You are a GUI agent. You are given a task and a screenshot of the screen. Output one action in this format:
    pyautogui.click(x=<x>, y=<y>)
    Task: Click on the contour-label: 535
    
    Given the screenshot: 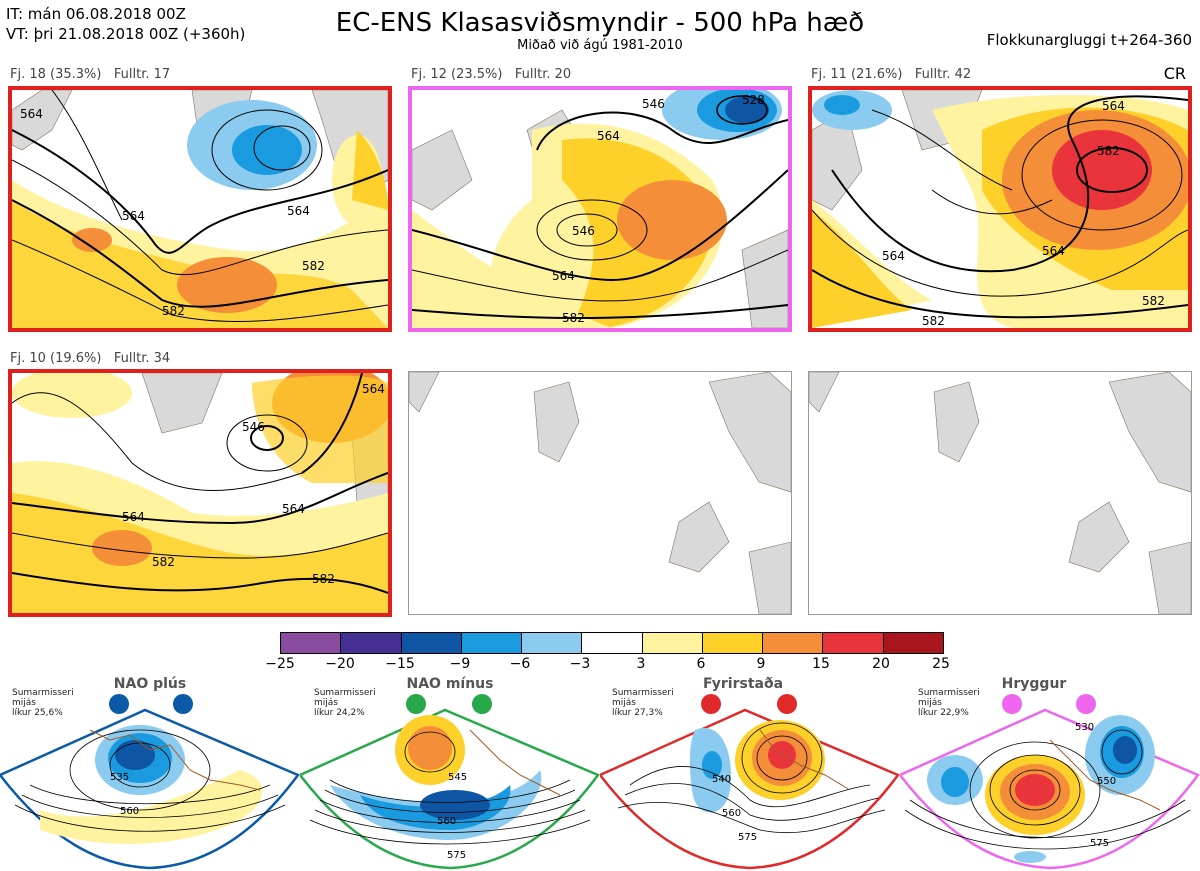 What is the action you would take?
    pyautogui.click(x=119, y=777)
    